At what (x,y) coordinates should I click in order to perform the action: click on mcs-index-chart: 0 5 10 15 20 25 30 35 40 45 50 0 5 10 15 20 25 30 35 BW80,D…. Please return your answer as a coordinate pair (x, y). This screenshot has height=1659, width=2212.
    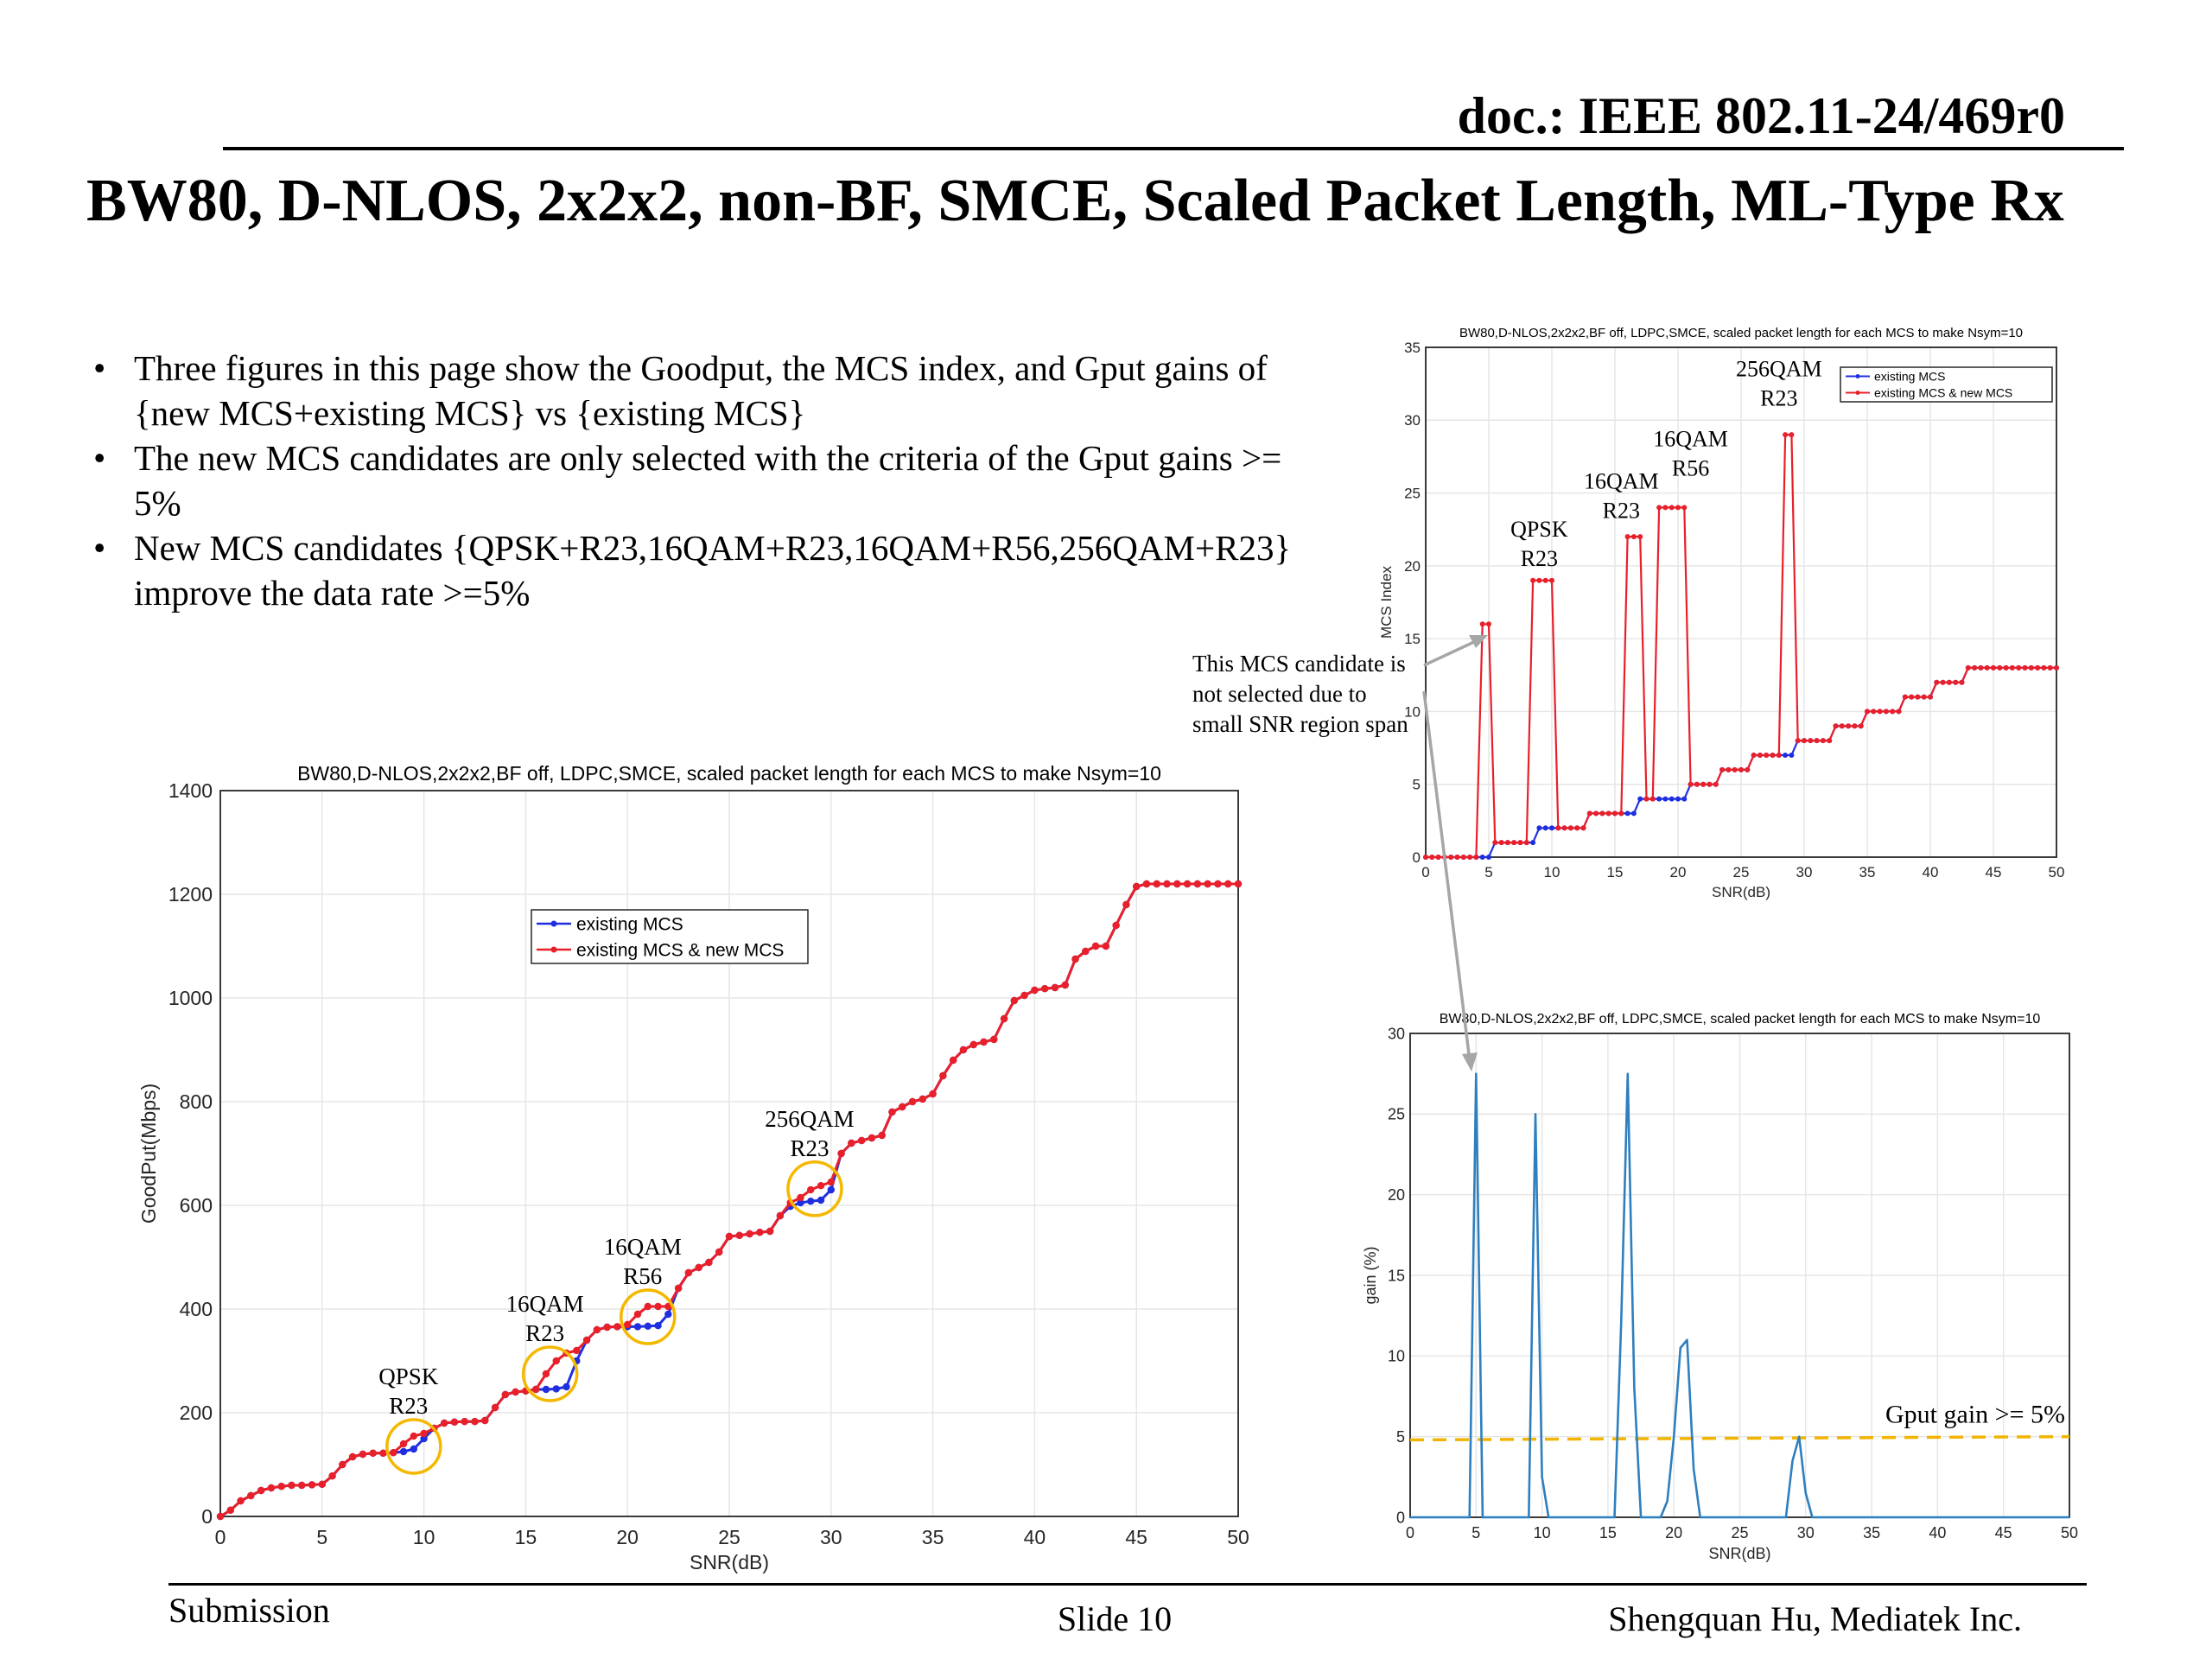
    Looking at the image, I should click on (1721, 613).